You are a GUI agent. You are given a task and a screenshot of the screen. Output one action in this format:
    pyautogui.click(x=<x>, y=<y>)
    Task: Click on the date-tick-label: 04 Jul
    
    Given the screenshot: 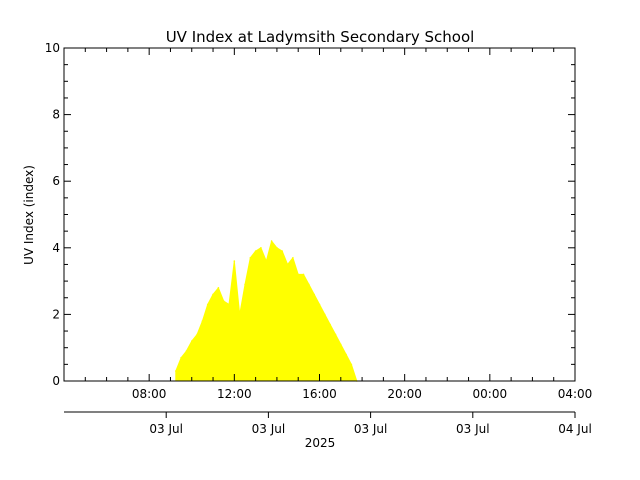 What is the action you would take?
    pyautogui.click(x=575, y=429)
    